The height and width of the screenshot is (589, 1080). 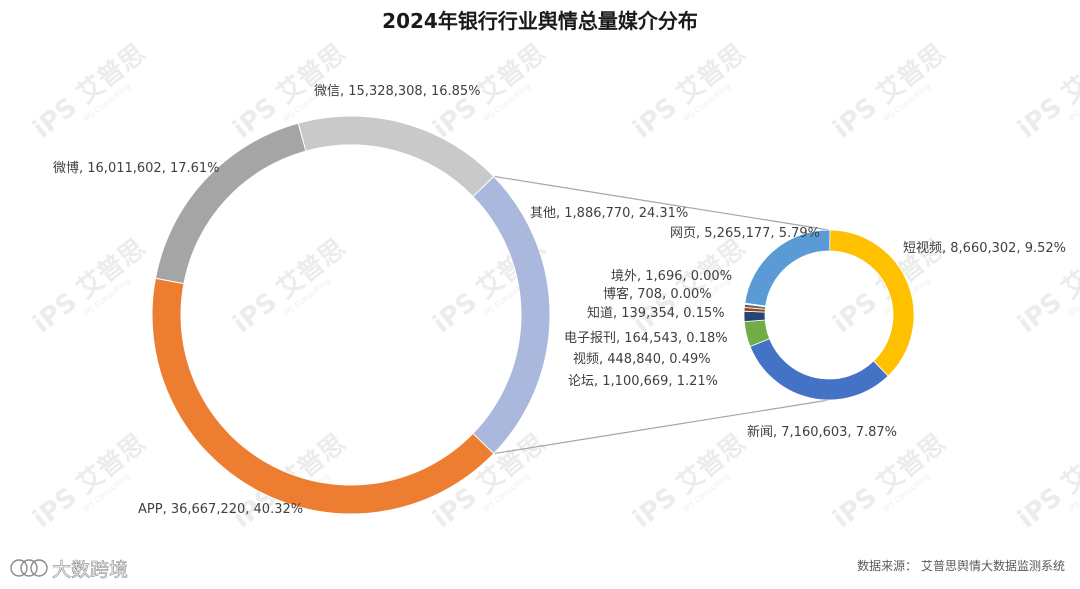 I want to click on main-slice-微博, so click(x=230, y=203).